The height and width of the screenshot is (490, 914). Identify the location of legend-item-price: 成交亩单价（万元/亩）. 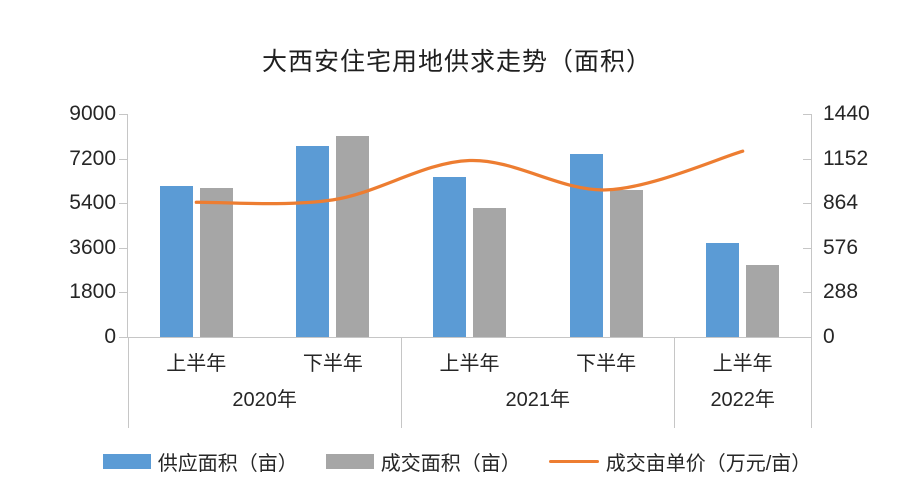
(680, 461).